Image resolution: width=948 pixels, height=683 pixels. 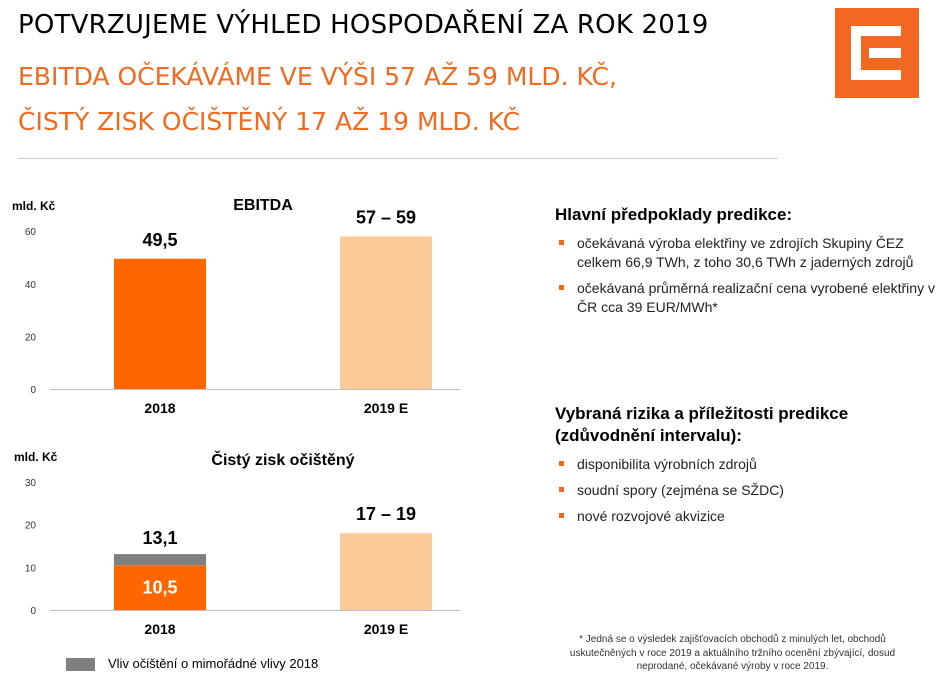 What do you see at coordinates (31, 285) in the screenshot?
I see `y-tick-label: 40` at bounding box center [31, 285].